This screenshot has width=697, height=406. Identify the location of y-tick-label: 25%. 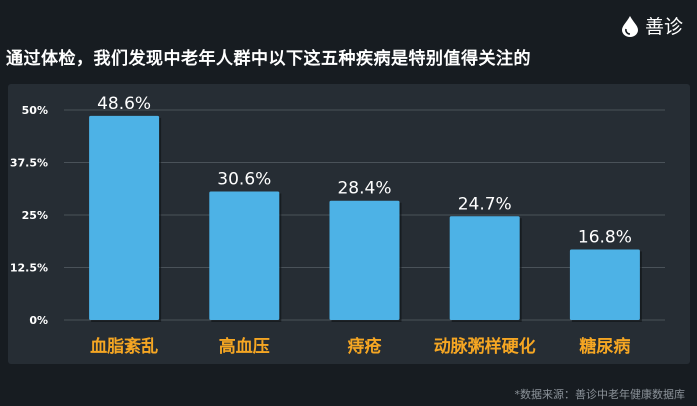
(35, 215).